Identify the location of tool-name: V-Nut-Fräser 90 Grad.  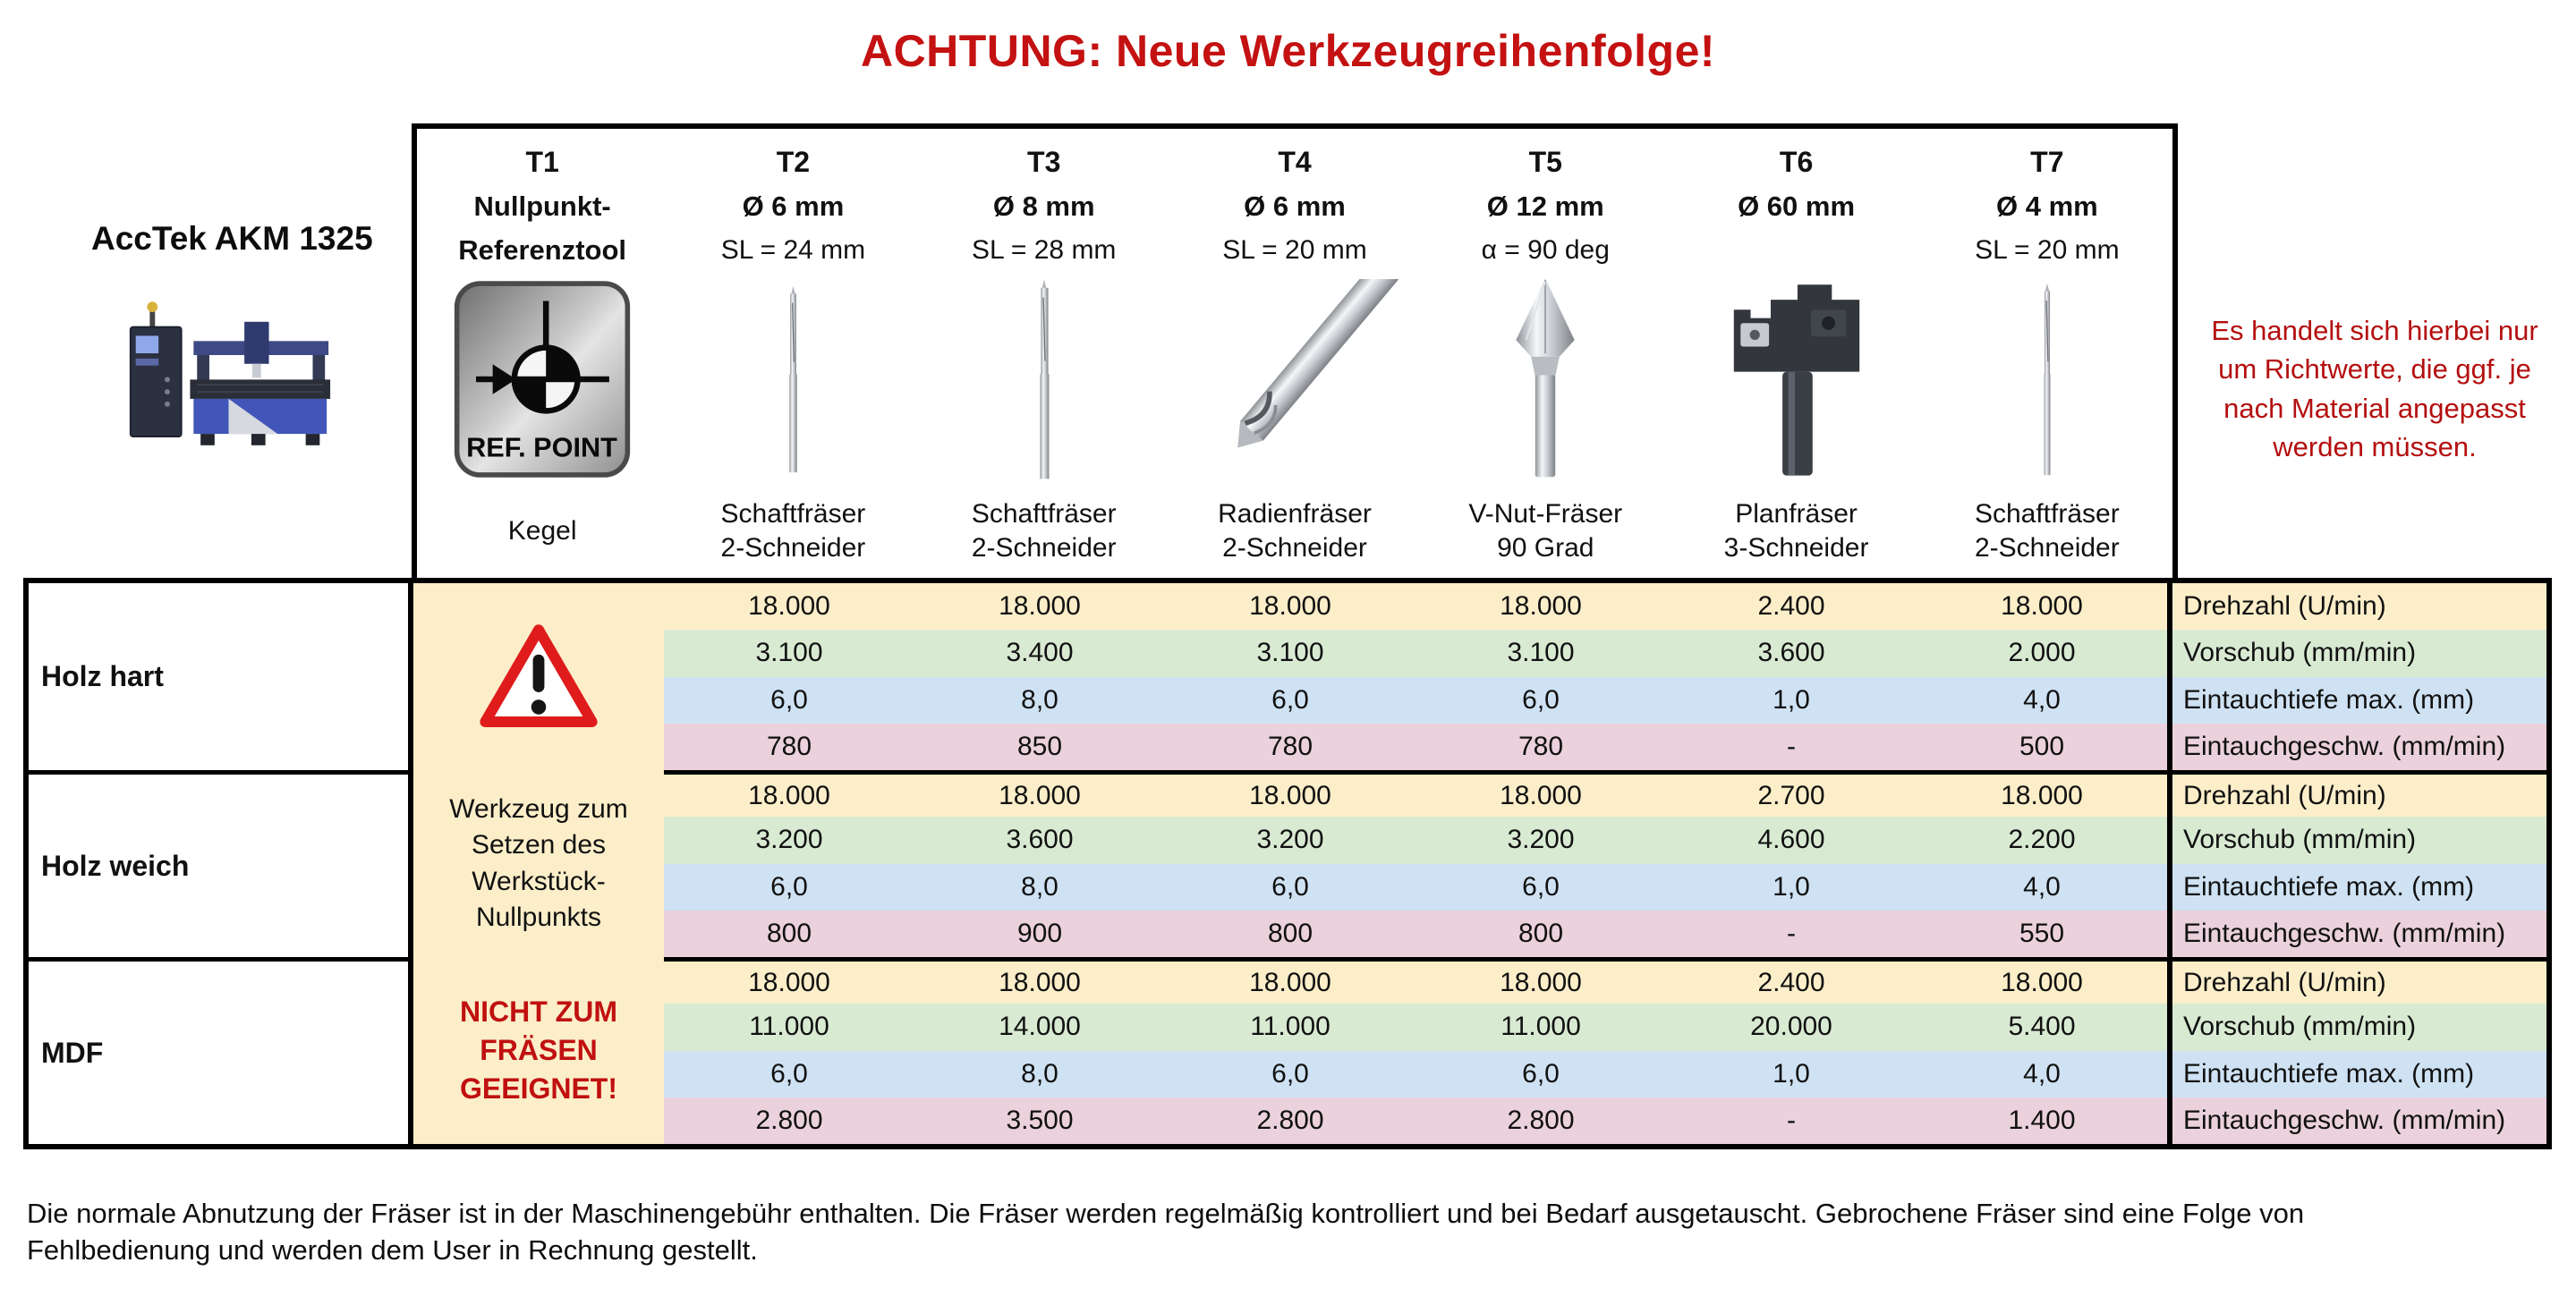
(1545, 531).